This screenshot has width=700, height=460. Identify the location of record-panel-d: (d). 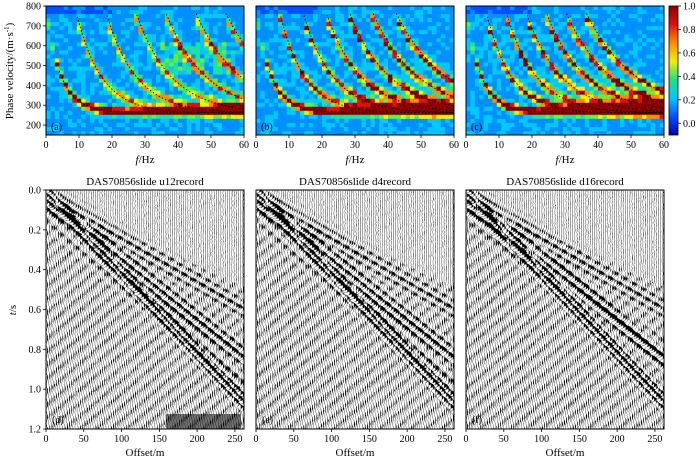
(145, 309).